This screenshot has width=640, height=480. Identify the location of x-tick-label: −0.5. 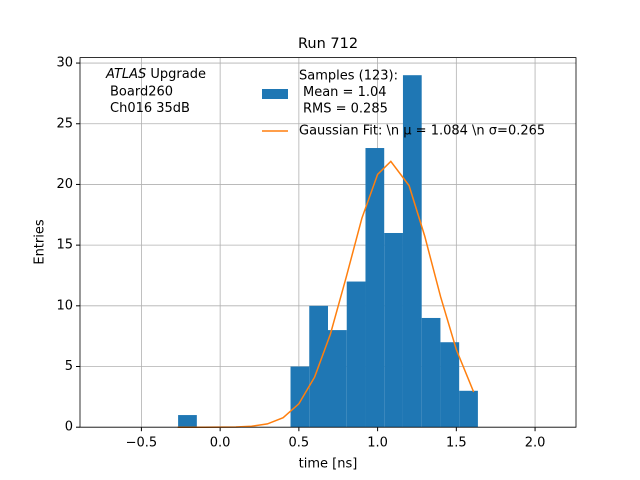
(142, 443).